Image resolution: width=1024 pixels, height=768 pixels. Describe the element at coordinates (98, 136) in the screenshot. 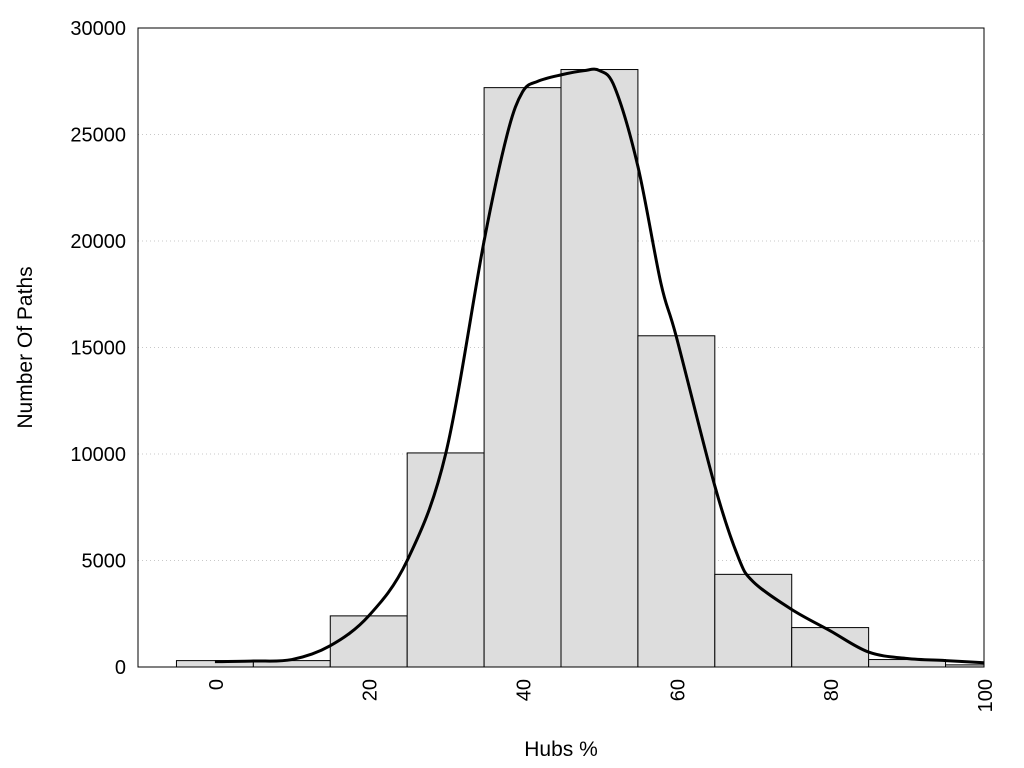

I see `y-tick-label: 25000` at that location.